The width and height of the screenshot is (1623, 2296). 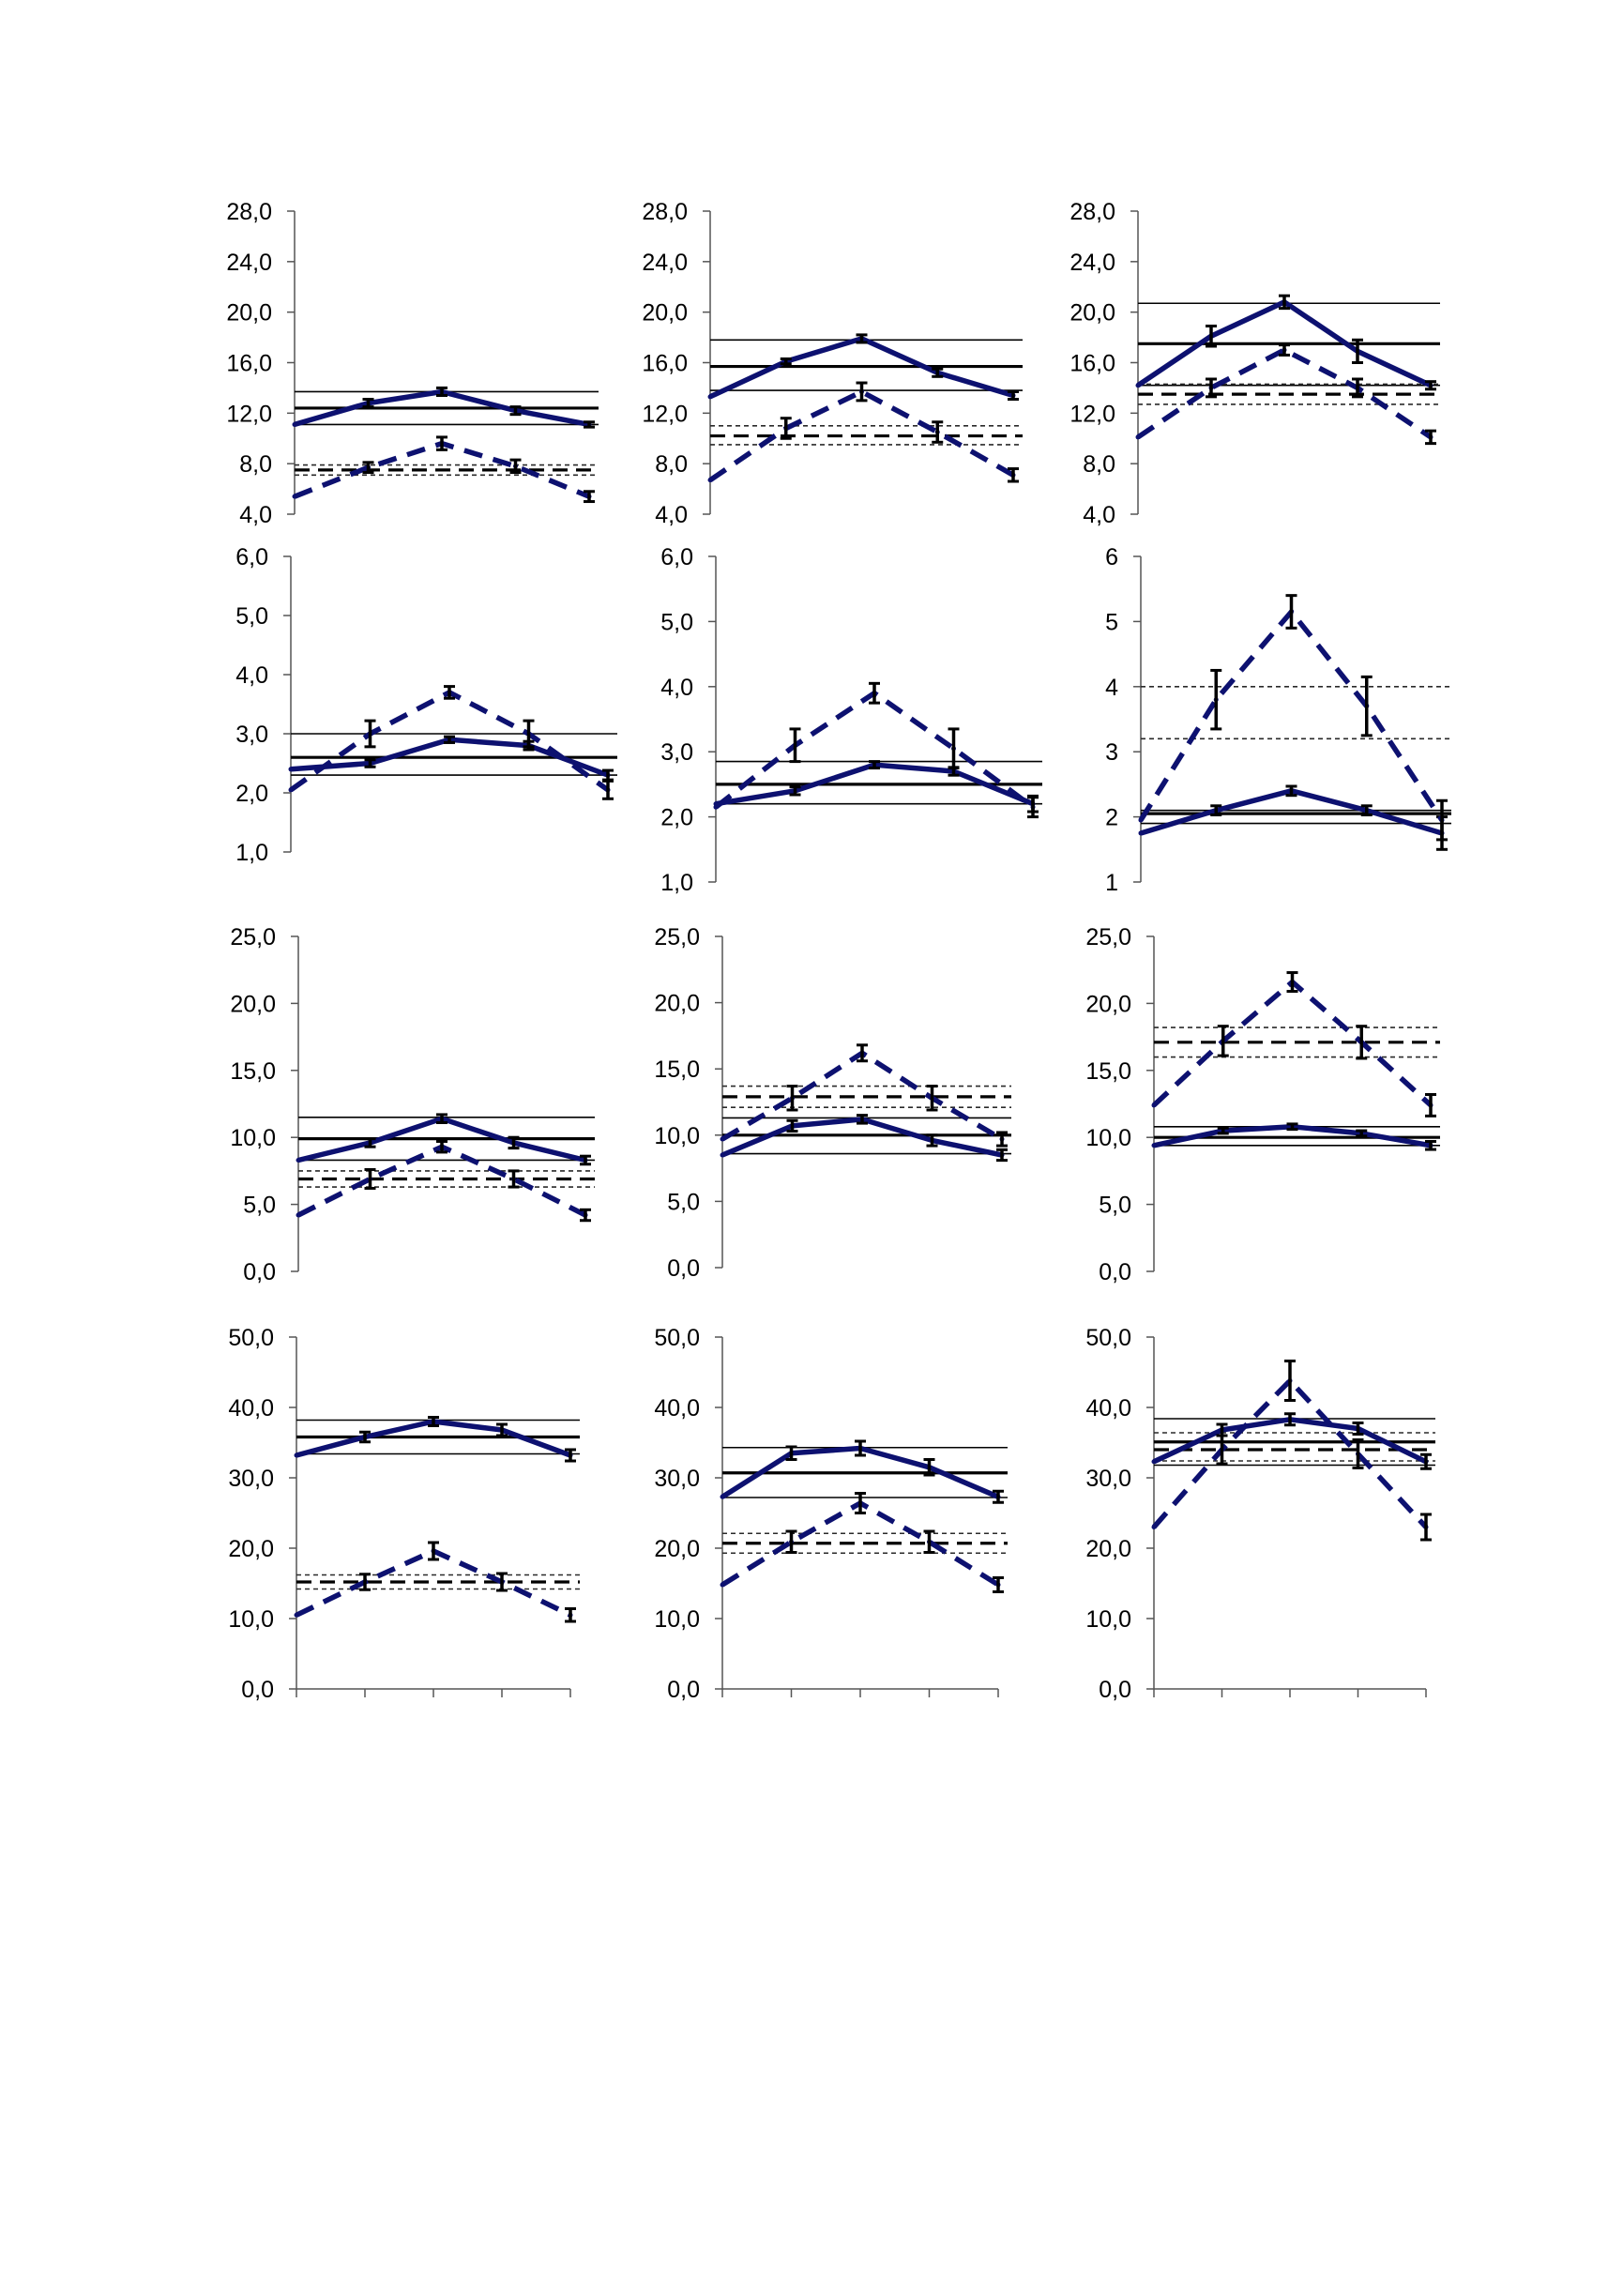 I want to click on chart-panel-8: 25,0 20,0 15,0 10,0 5,0 0,0, so click(x=832, y=1103).